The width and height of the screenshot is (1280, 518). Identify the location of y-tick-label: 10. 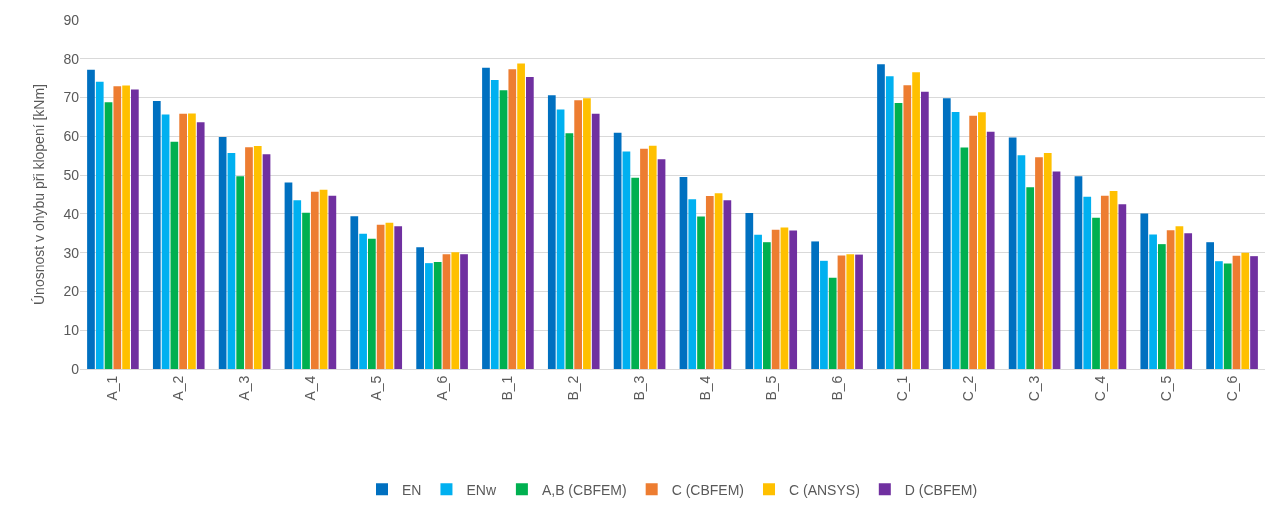
(71, 330).